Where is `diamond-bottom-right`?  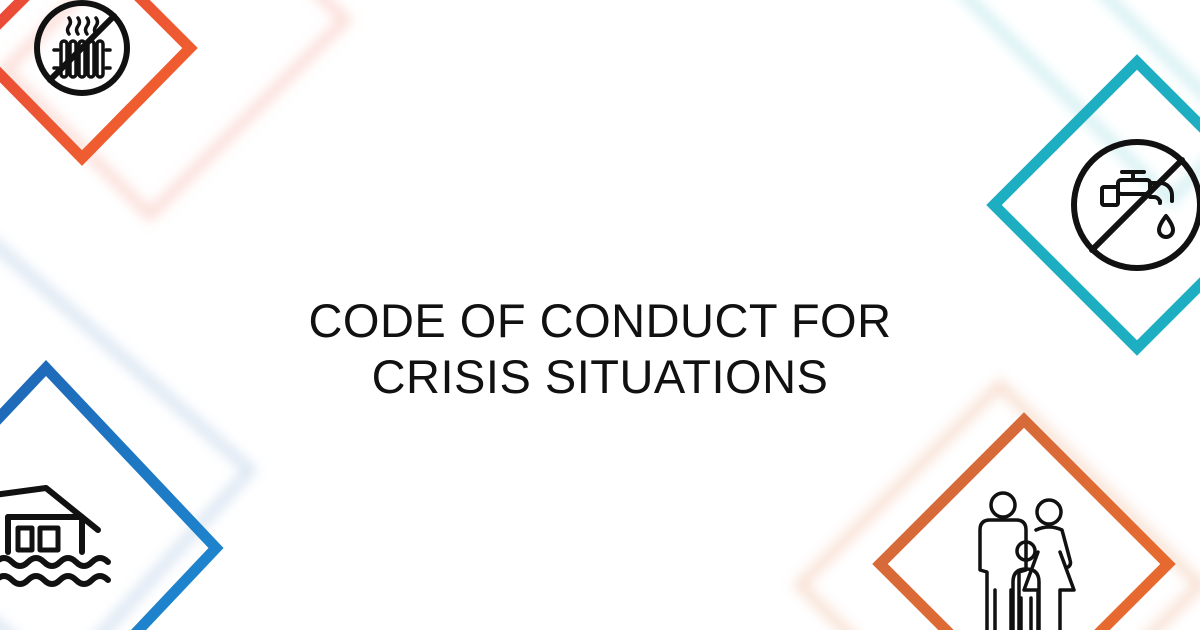 diamond-bottom-right is located at coordinates (1024, 521).